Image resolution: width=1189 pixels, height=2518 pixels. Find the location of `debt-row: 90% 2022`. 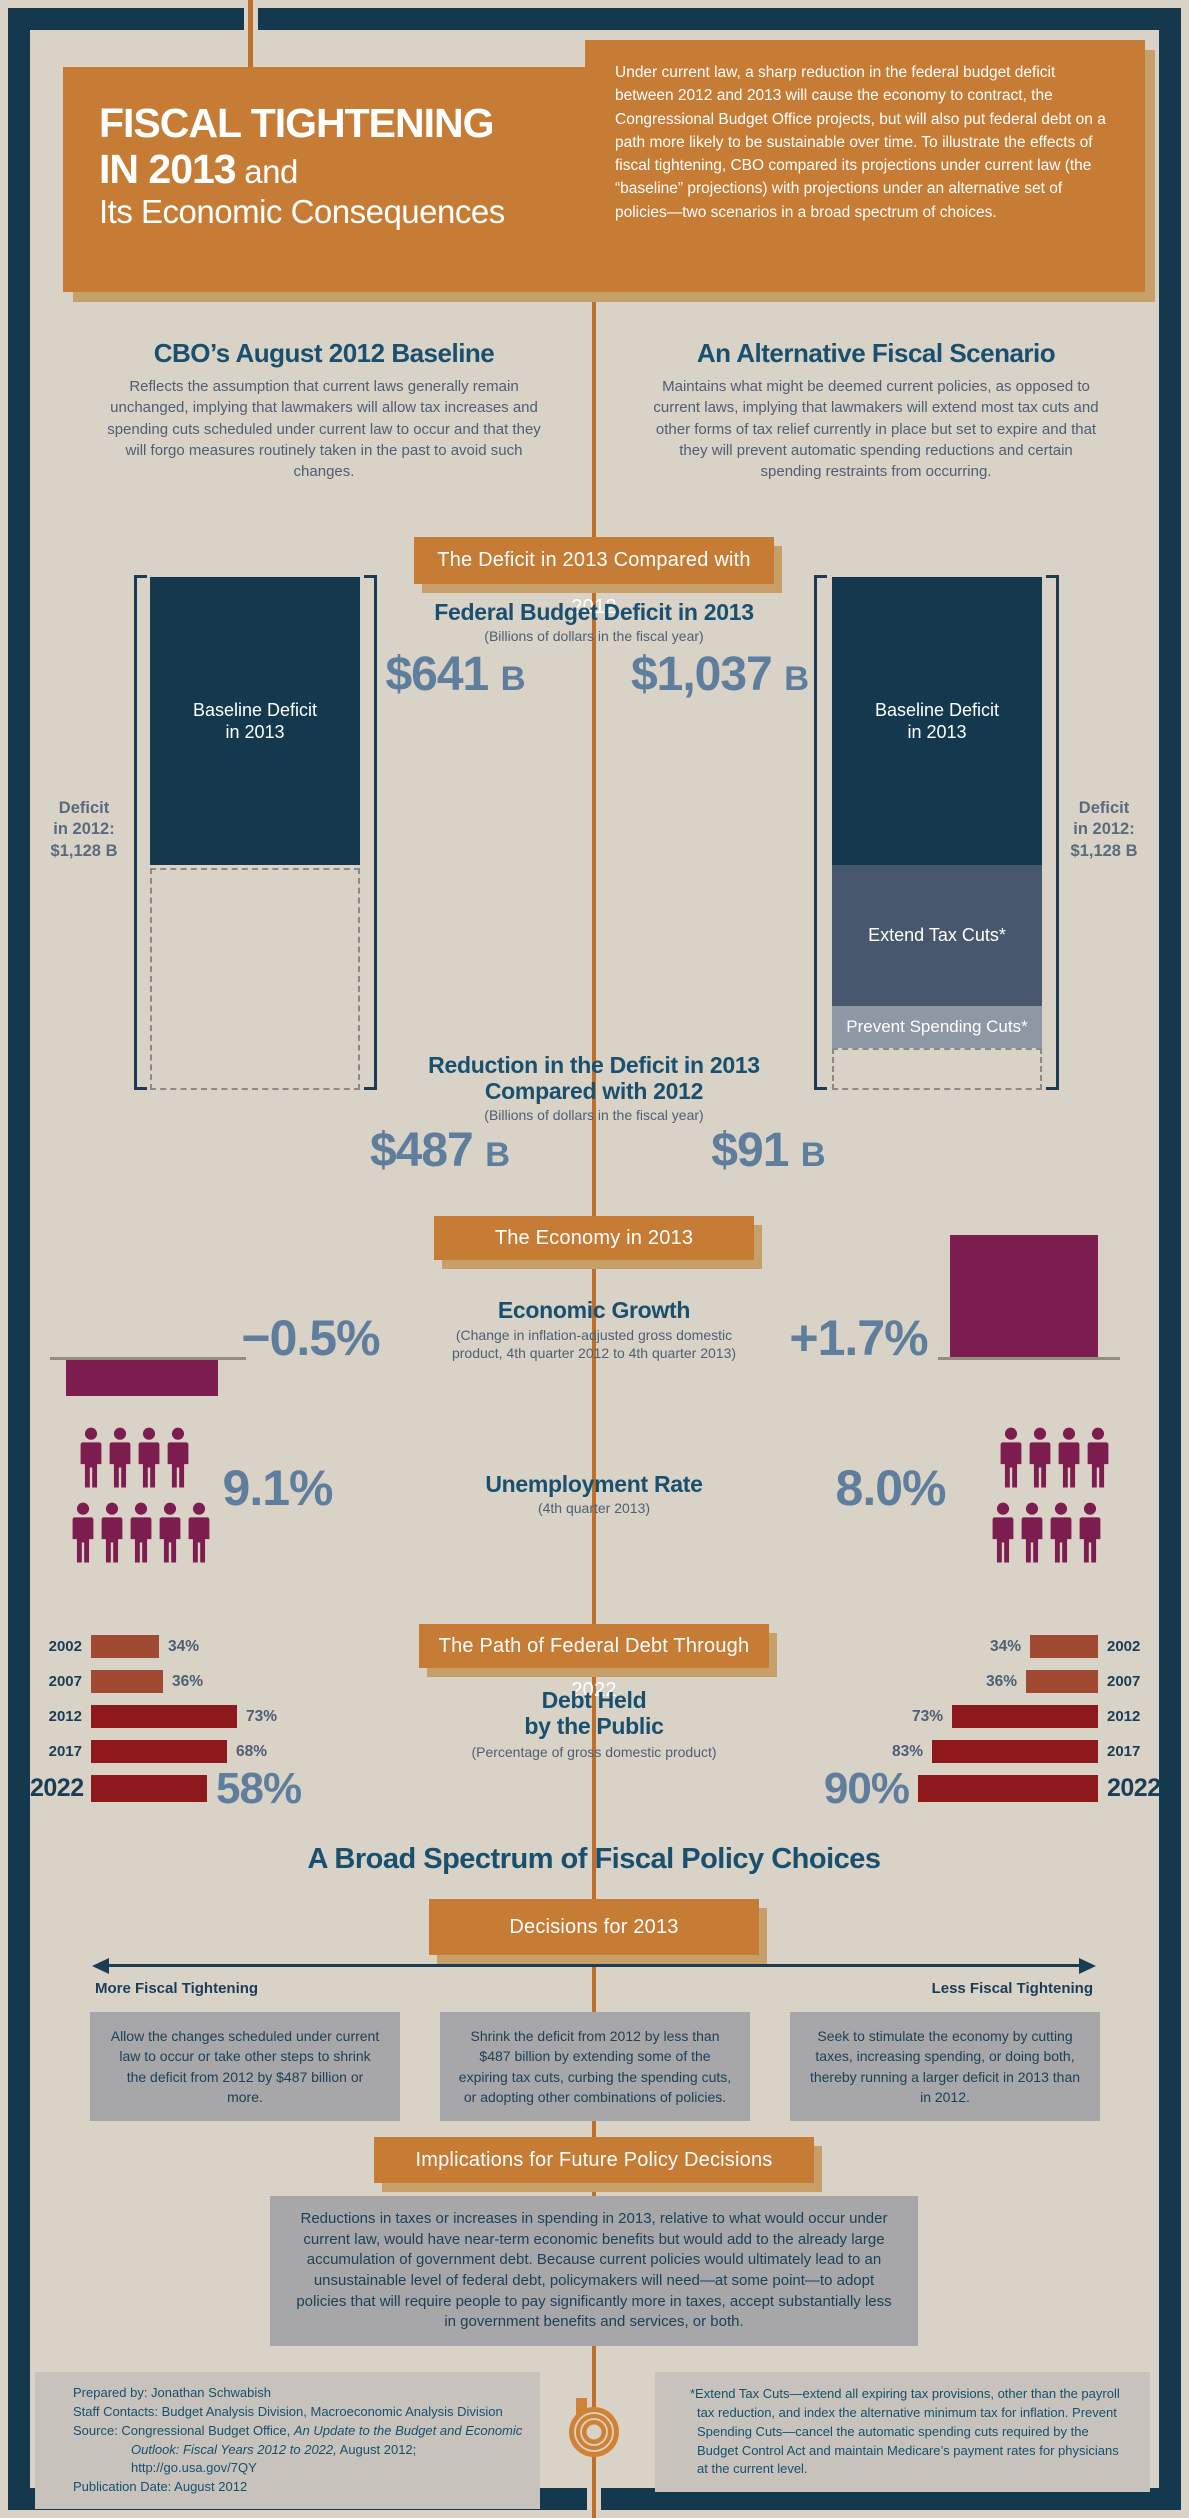

debt-row: 90% 2022 is located at coordinates (880, 1788).